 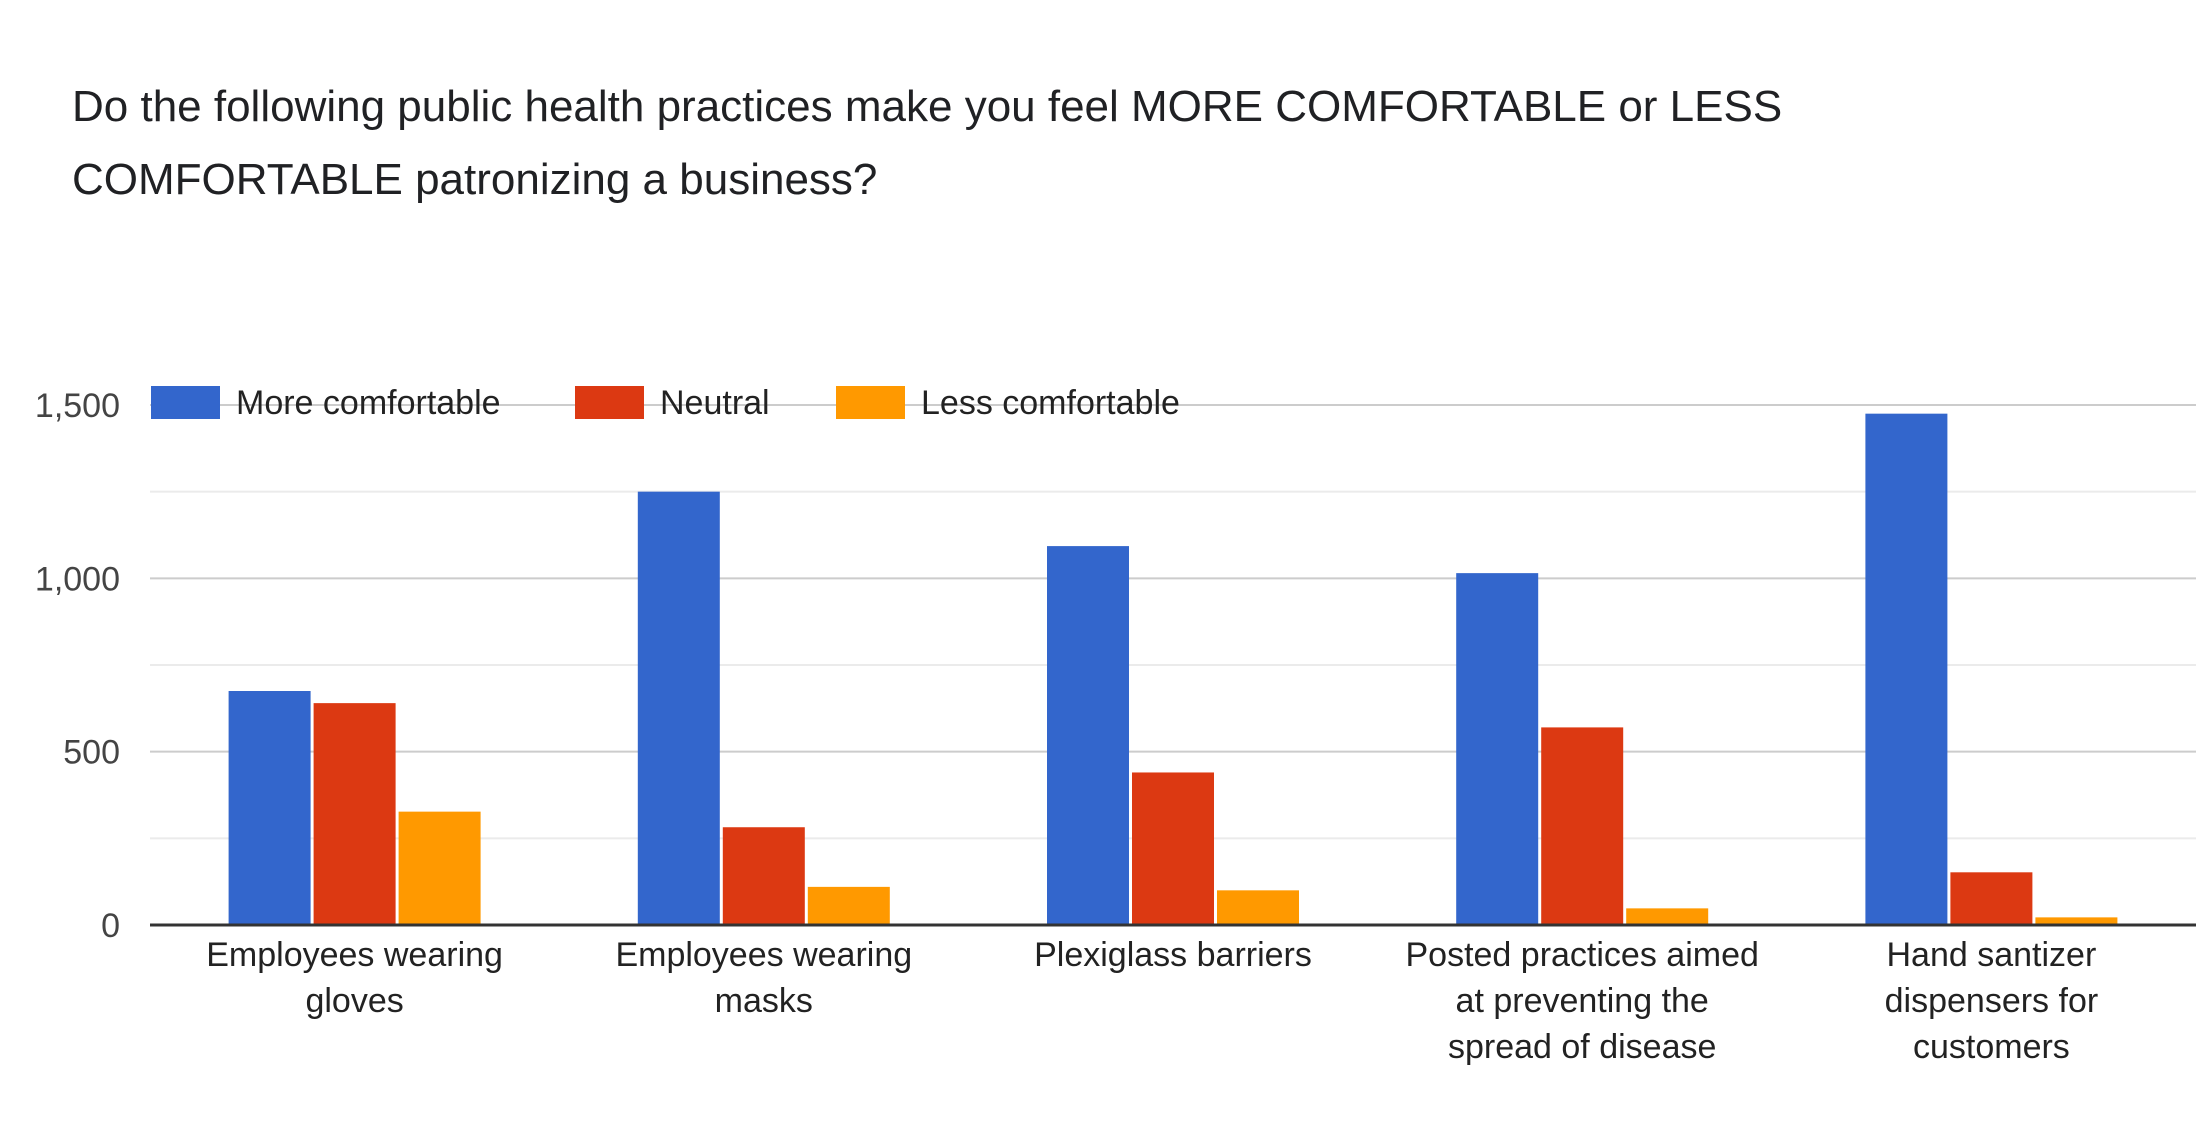 What do you see at coordinates (354, 978) in the screenshot?
I see `category-label: Employees wearing gloves` at bounding box center [354, 978].